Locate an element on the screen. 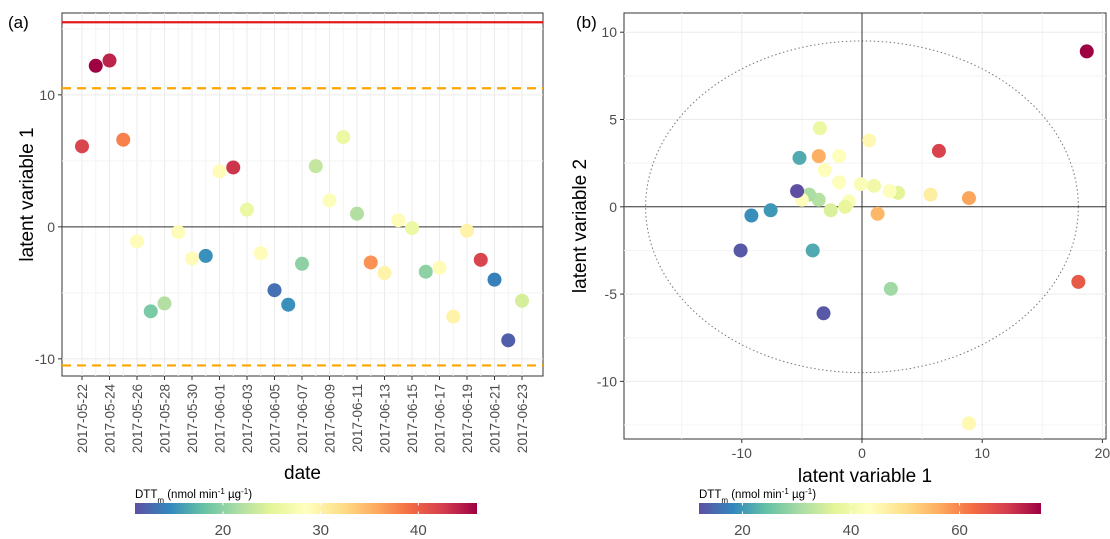 The height and width of the screenshot is (539, 1110). panel-a-x-tick-label: 2017-06-07 is located at coordinates (302, 418).